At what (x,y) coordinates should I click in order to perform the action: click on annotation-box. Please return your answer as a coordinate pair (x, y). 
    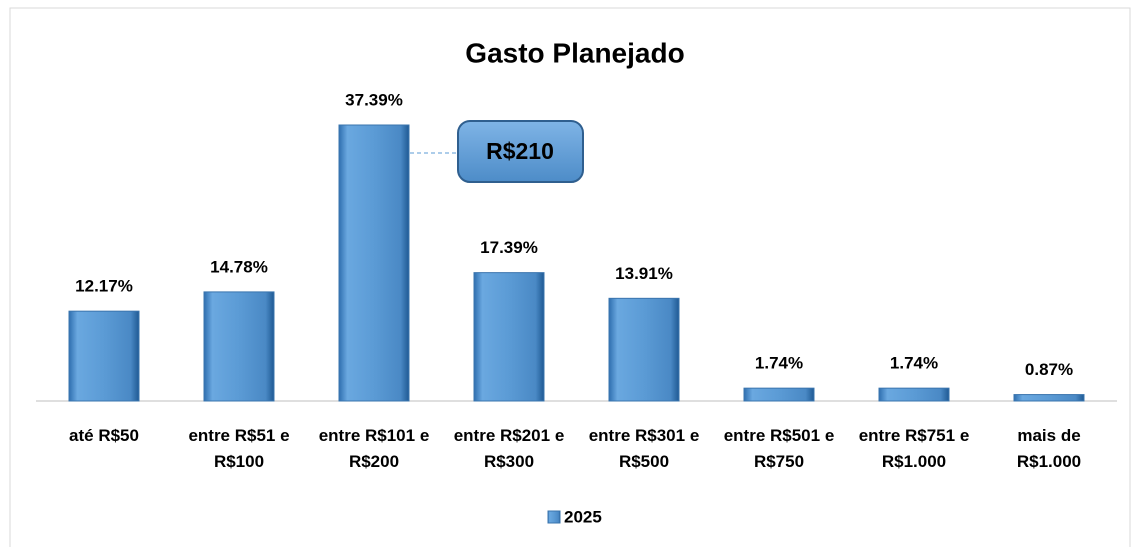
    Looking at the image, I should click on (520, 151).